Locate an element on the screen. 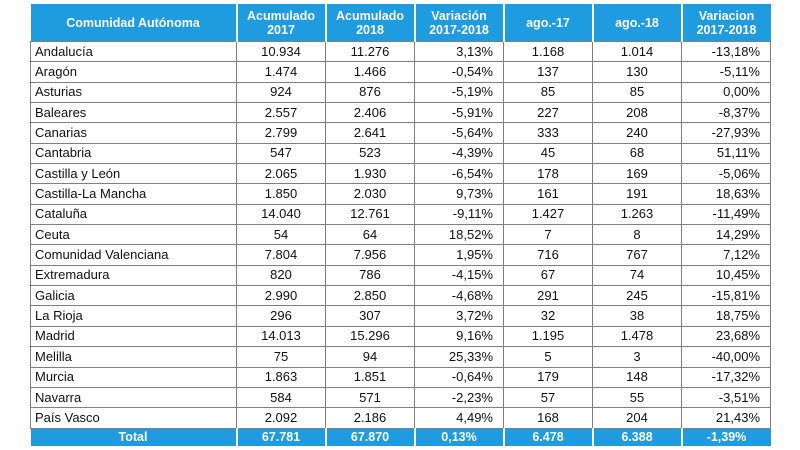 The height and width of the screenshot is (450, 800). col-header-label: ago.-18 is located at coordinates (637, 22).